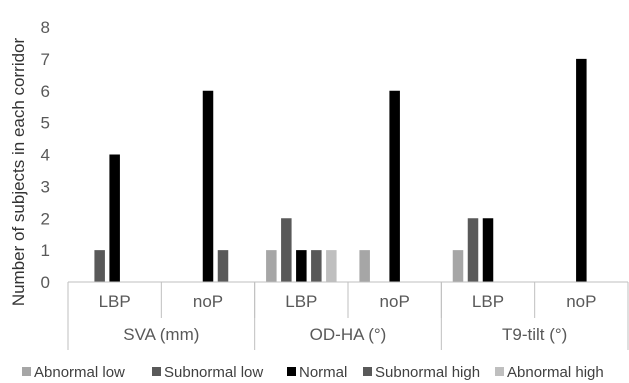 This screenshot has width=629, height=383. What do you see at coordinates (18, 171) in the screenshot?
I see `y-axis-label: Number of subjects in each corridor` at bounding box center [18, 171].